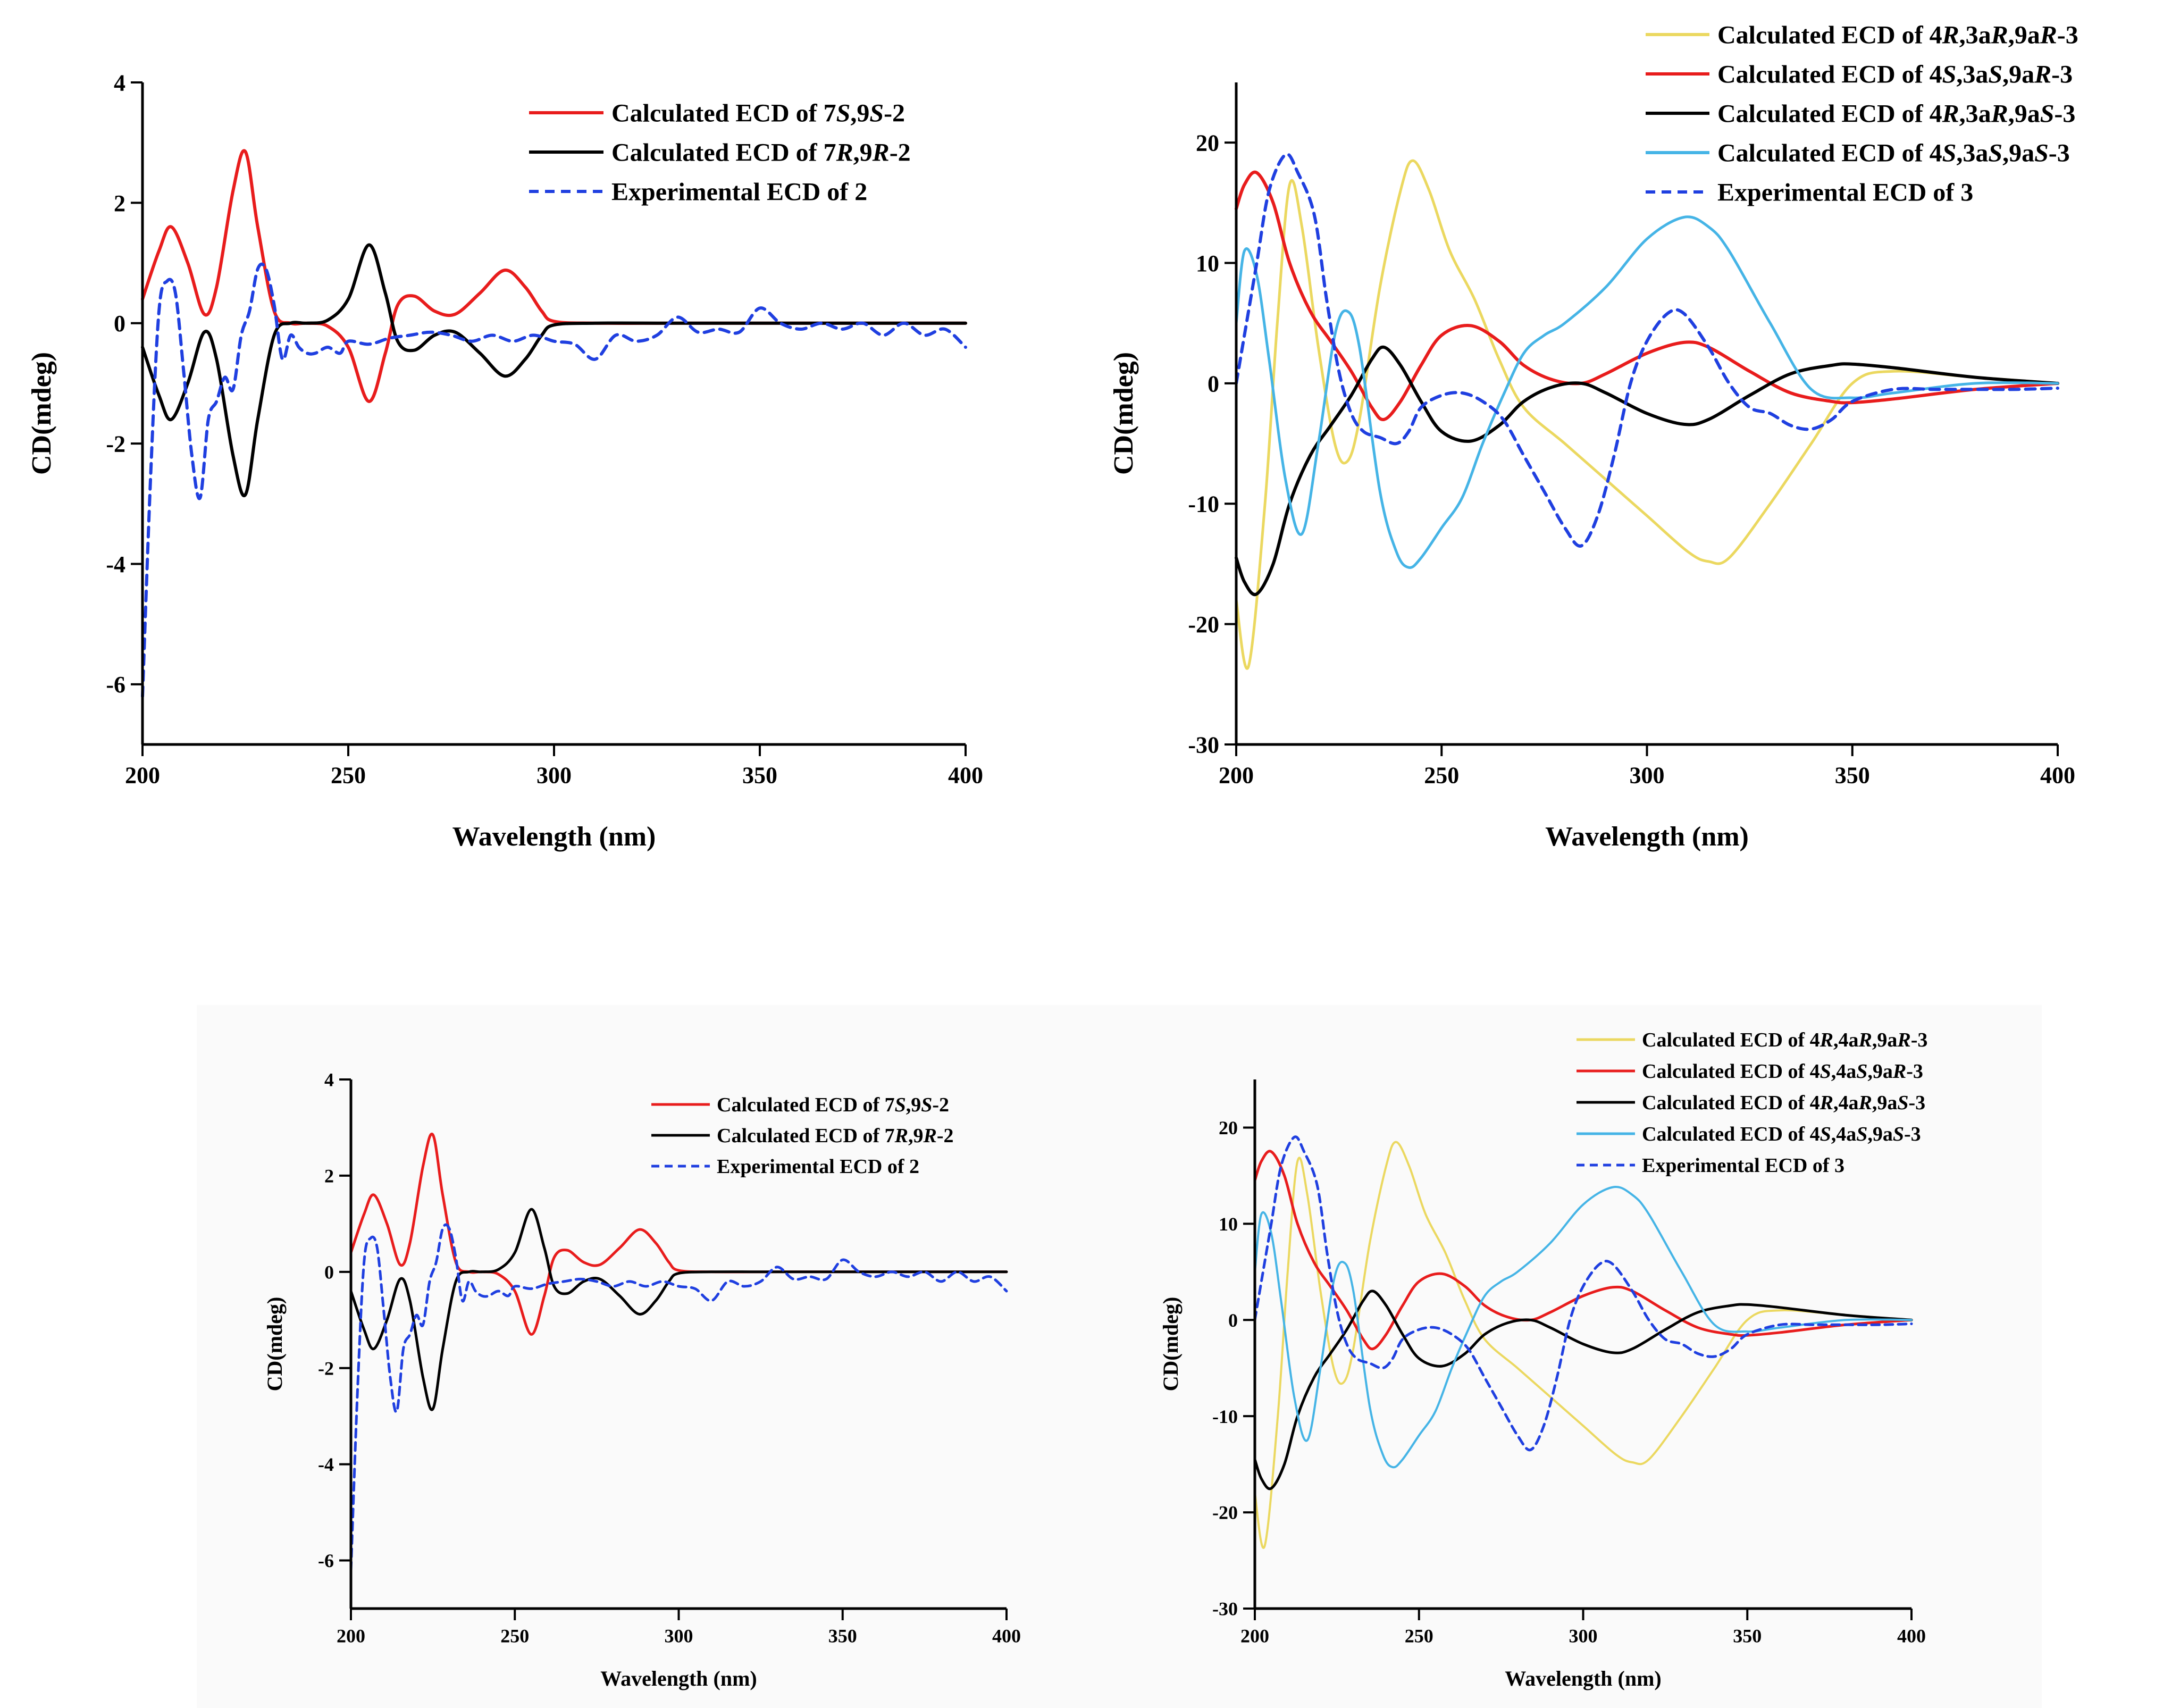 Image resolution: width=2180 pixels, height=1708 pixels. What do you see at coordinates (1897, 35) in the screenshot?
I see `legend-entry-label: Calculated ECD of 4R,3aR,9aR-3` at bounding box center [1897, 35].